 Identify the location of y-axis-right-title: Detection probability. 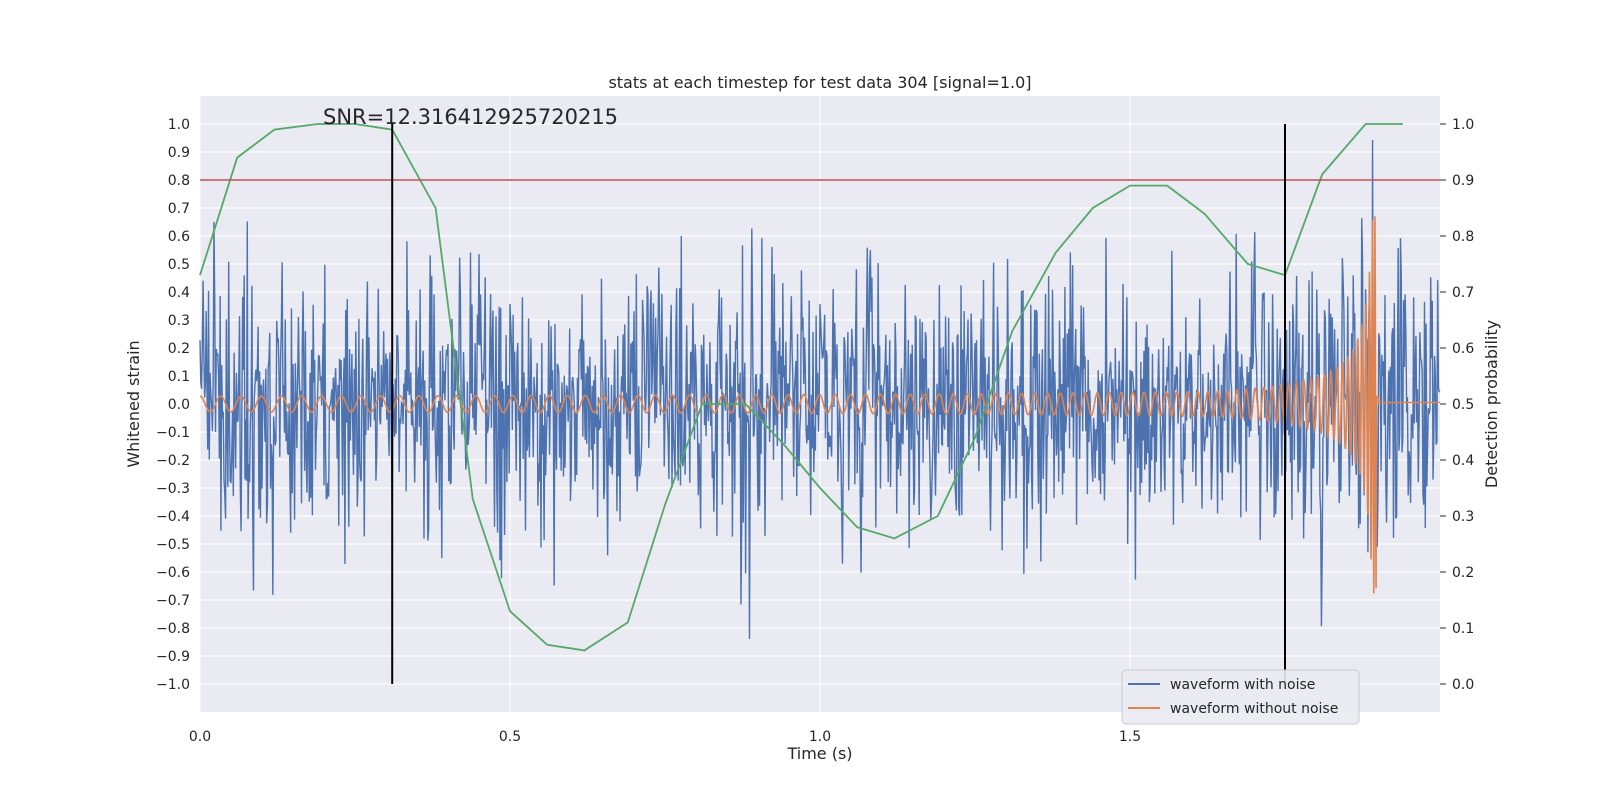
(1491, 404).